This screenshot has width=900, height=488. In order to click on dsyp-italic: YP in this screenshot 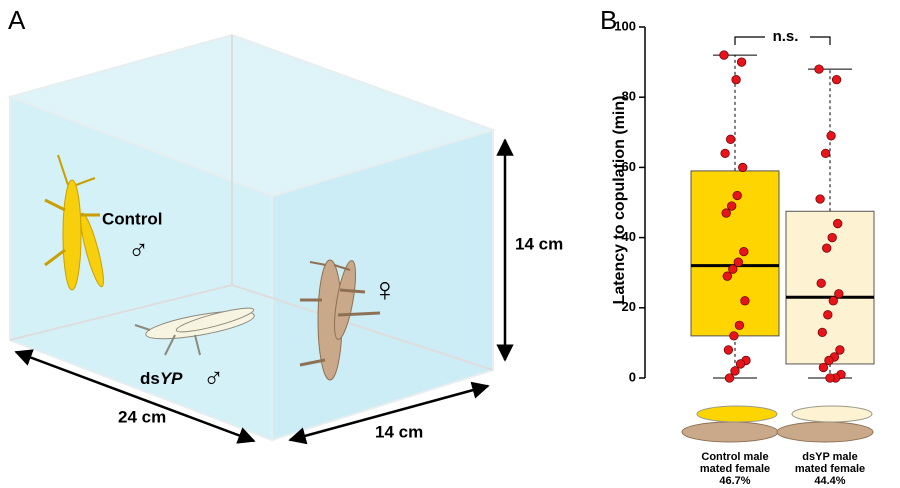, I will do `click(171, 378)`.